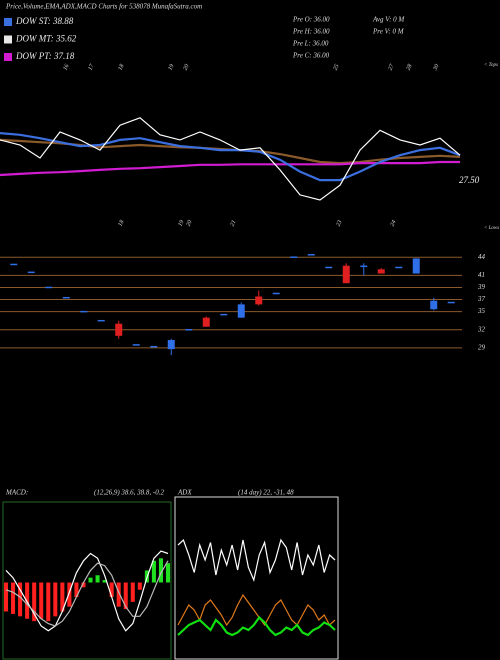  I want to click on top-date: 20, so click(187, 67).